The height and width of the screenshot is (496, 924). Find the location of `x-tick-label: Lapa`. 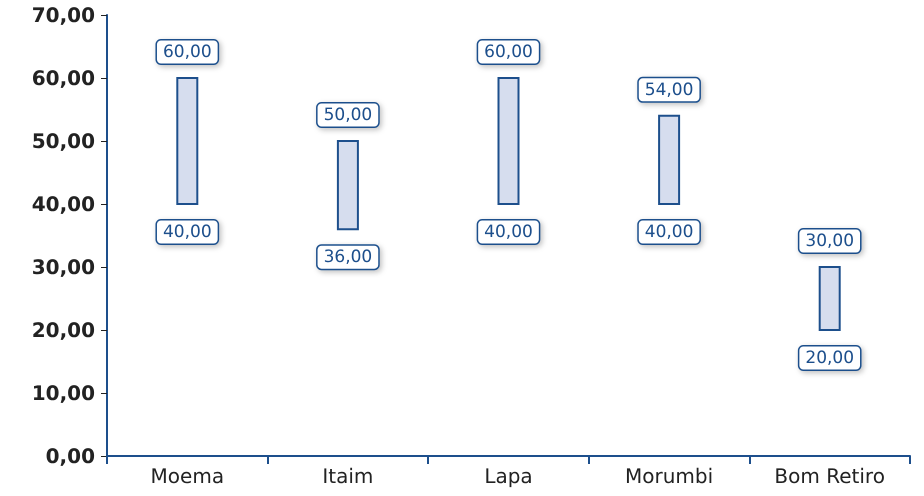

x-tick-label: Lapa is located at coordinates (508, 476).